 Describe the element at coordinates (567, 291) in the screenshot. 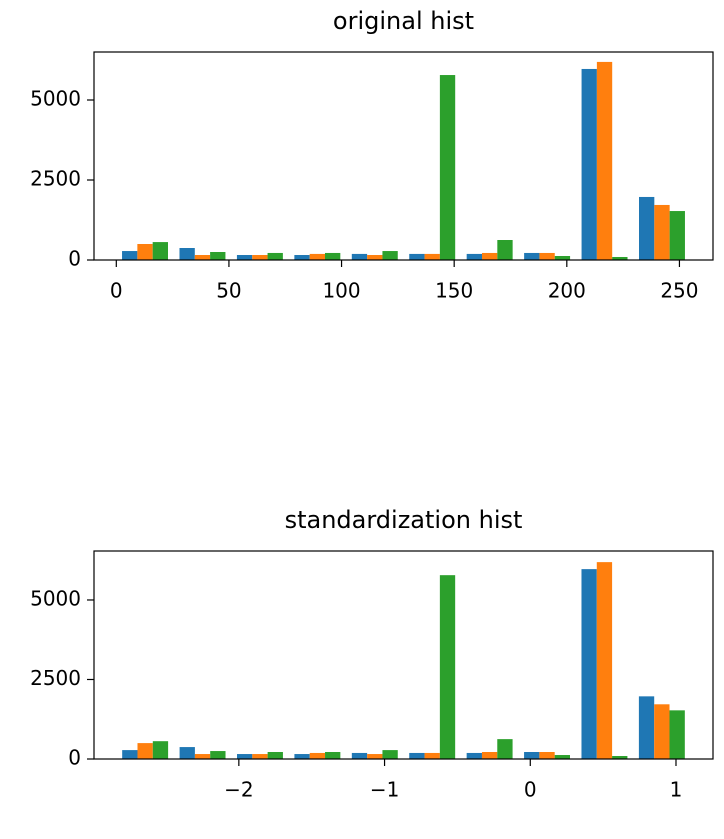

I see `x-tick-label: 200` at that location.